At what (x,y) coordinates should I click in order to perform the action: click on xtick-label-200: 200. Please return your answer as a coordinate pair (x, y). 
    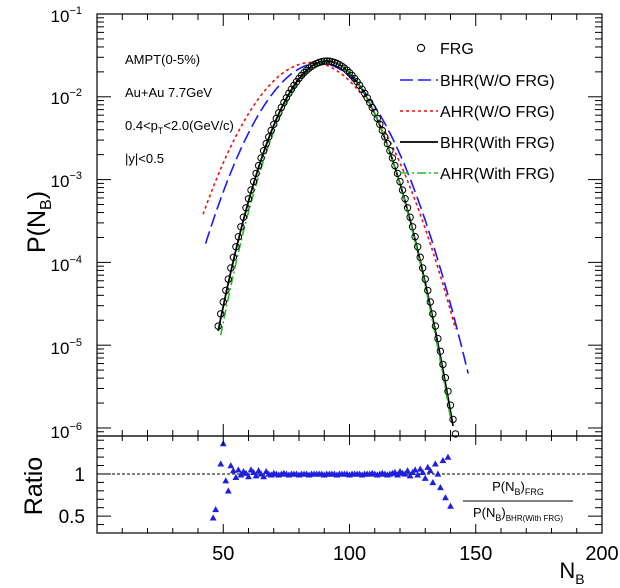
    Looking at the image, I should click on (601, 554).